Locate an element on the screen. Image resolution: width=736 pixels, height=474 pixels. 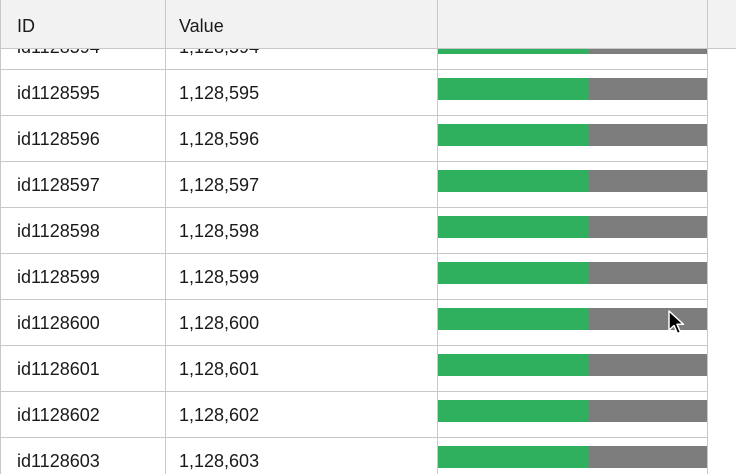
table-row: id1128600 1,128,600 is located at coordinates (354, 323).